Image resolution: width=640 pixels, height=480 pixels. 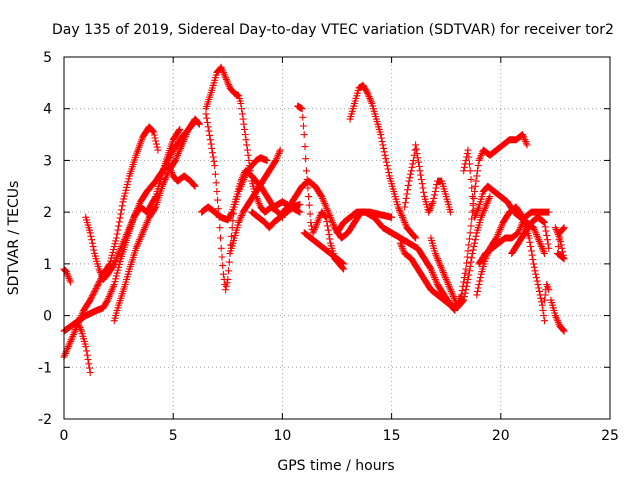 I want to click on series-arc-s, so click(x=445, y=252).